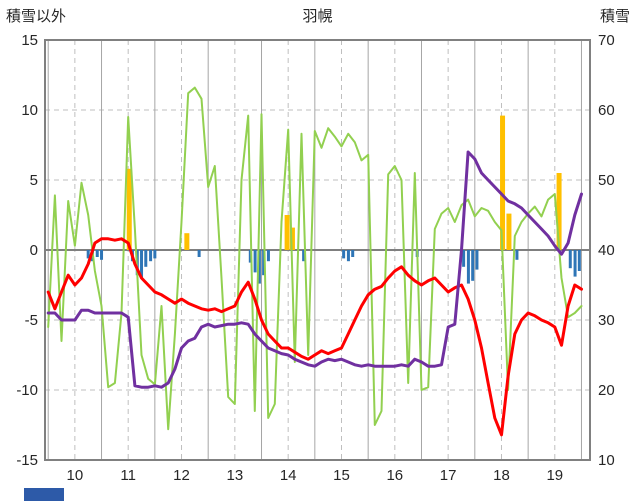 Image resolution: width=636 pixels, height=501 pixels. What do you see at coordinates (606, 390) in the screenshot?
I see `right-tick-label: 20` at bounding box center [606, 390].